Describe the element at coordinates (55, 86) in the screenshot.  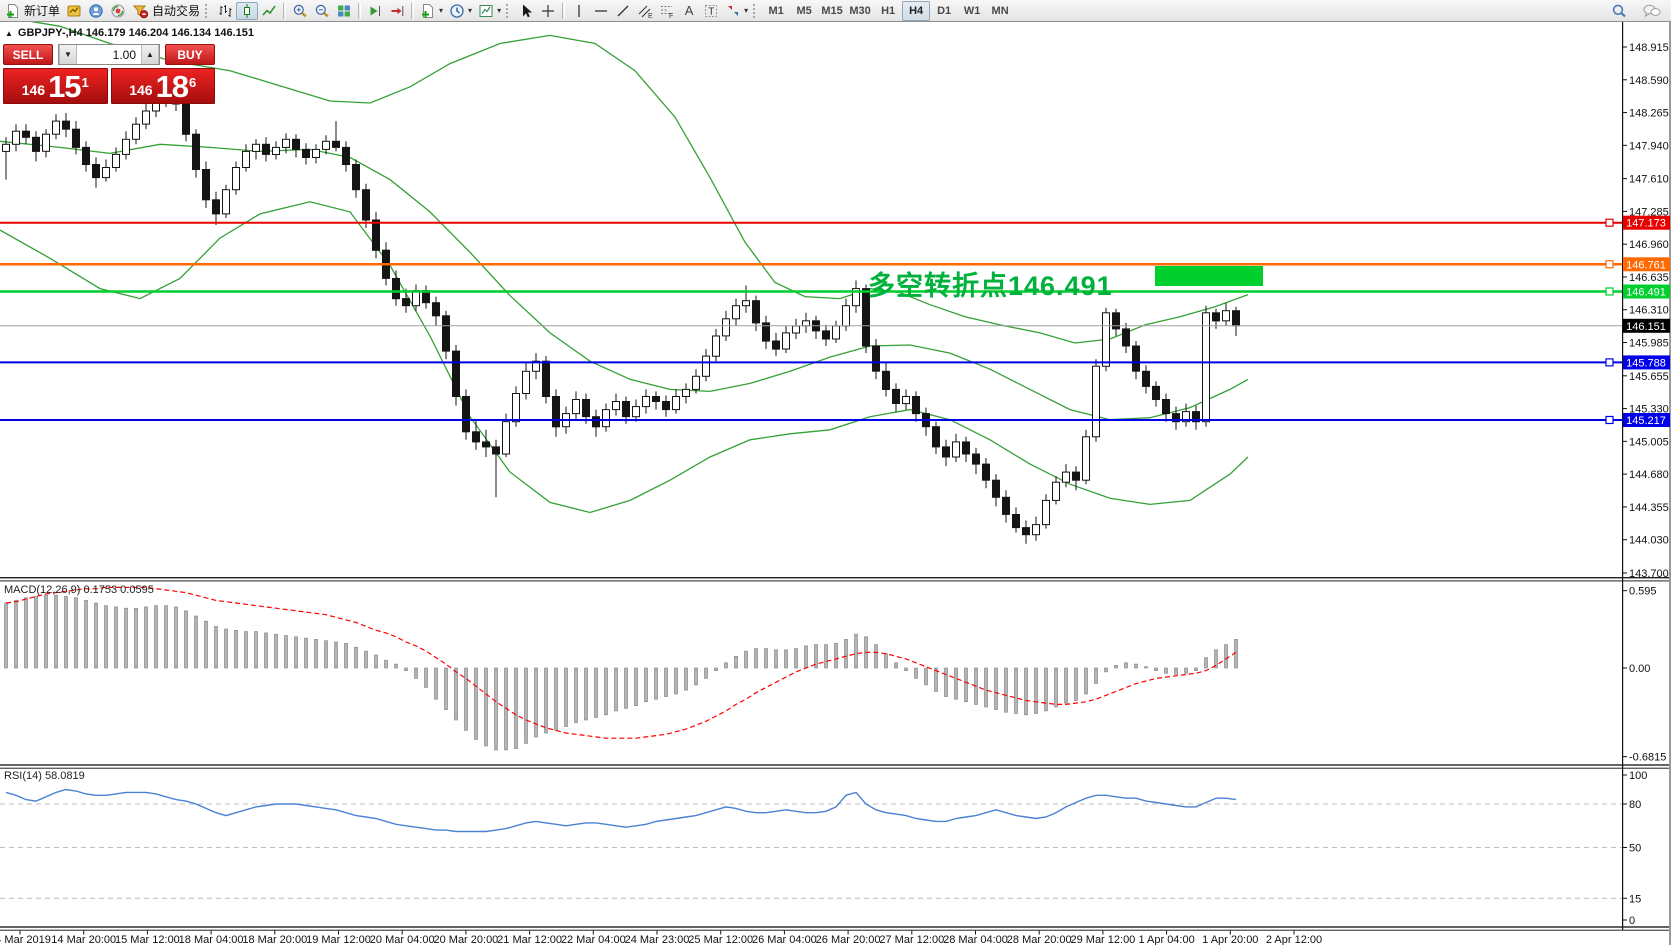
I see `bid-price-panel: 146 15 1` at that location.